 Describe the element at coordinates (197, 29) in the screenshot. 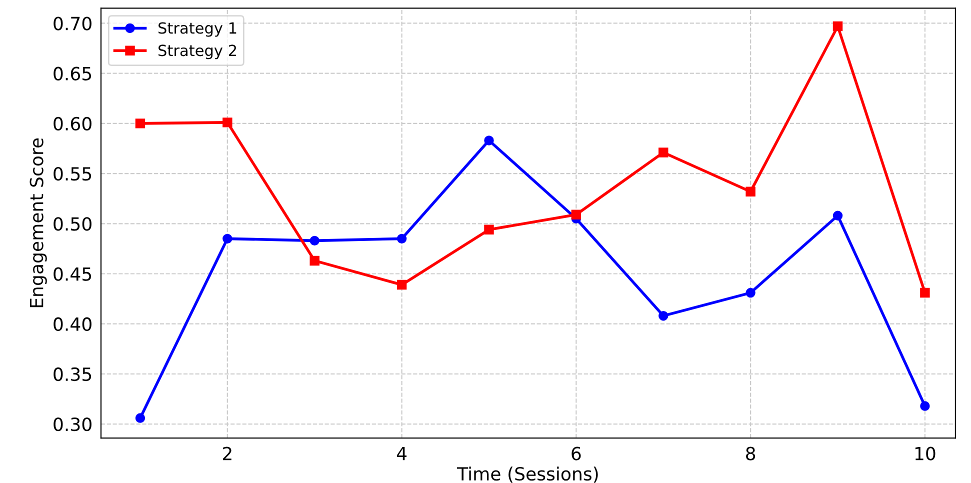

I see `legend-label: Strategy 1` at that location.